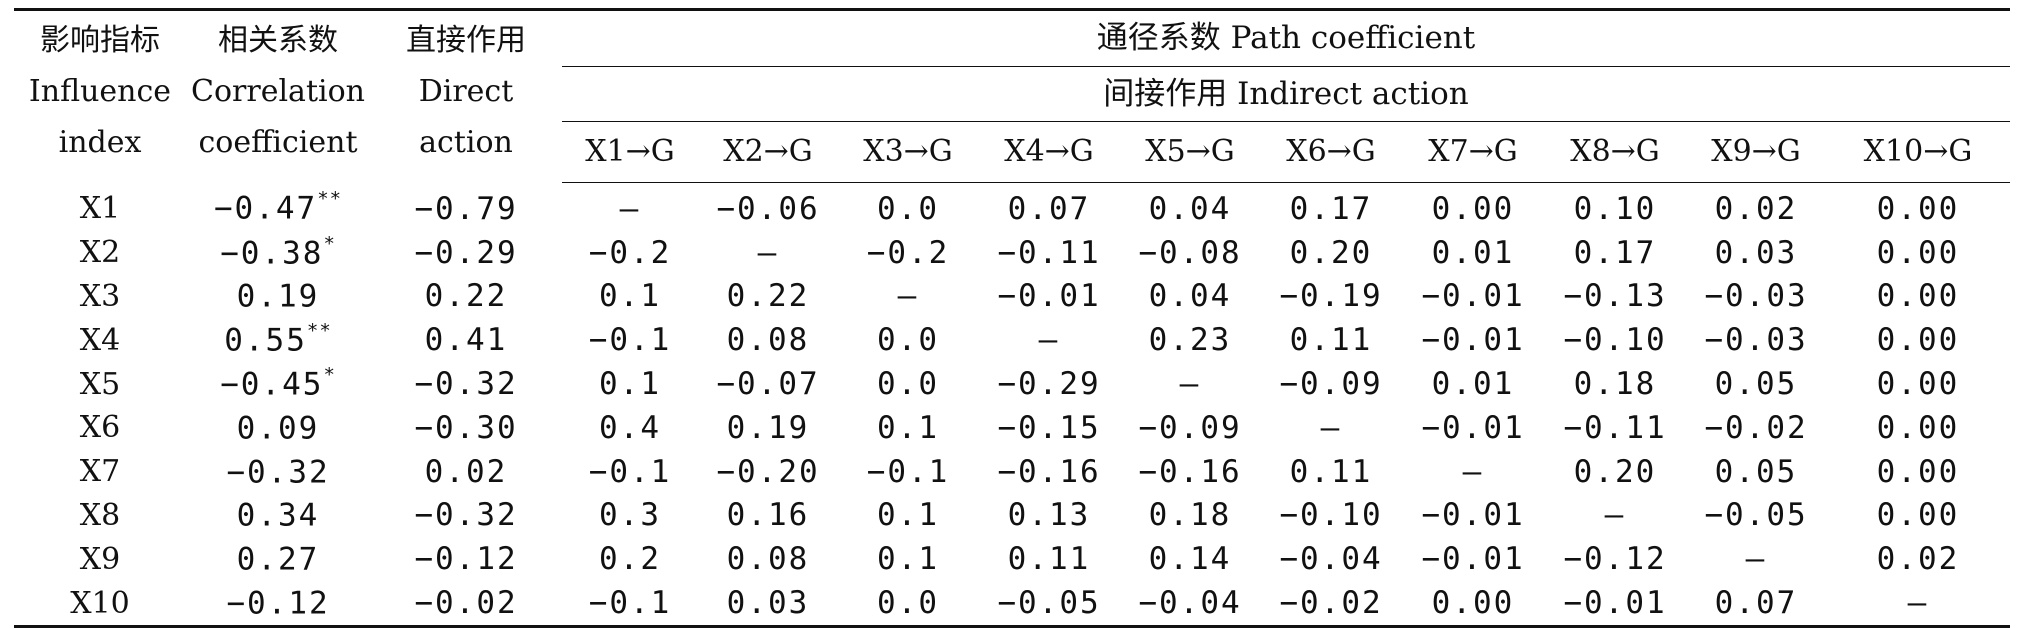  I want to click on cell-indirect-x4: 0.11, so click(1049, 559).